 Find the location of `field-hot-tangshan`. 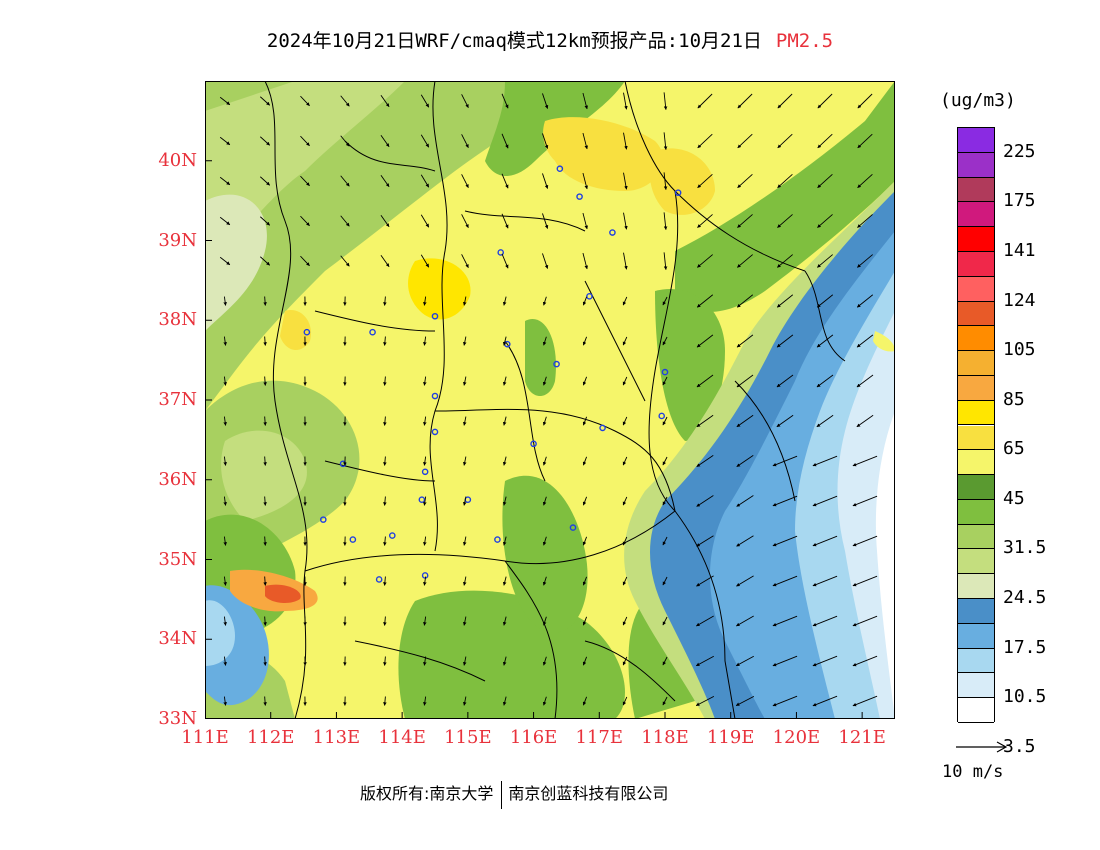

field-hot-tangshan is located at coordinates (682, 181).